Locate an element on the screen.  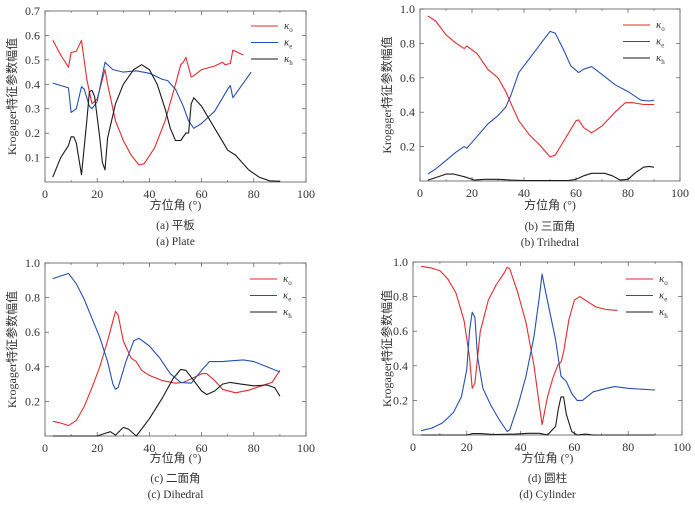
y-tick-label: 0.7 is located at coordinates (32, 11).